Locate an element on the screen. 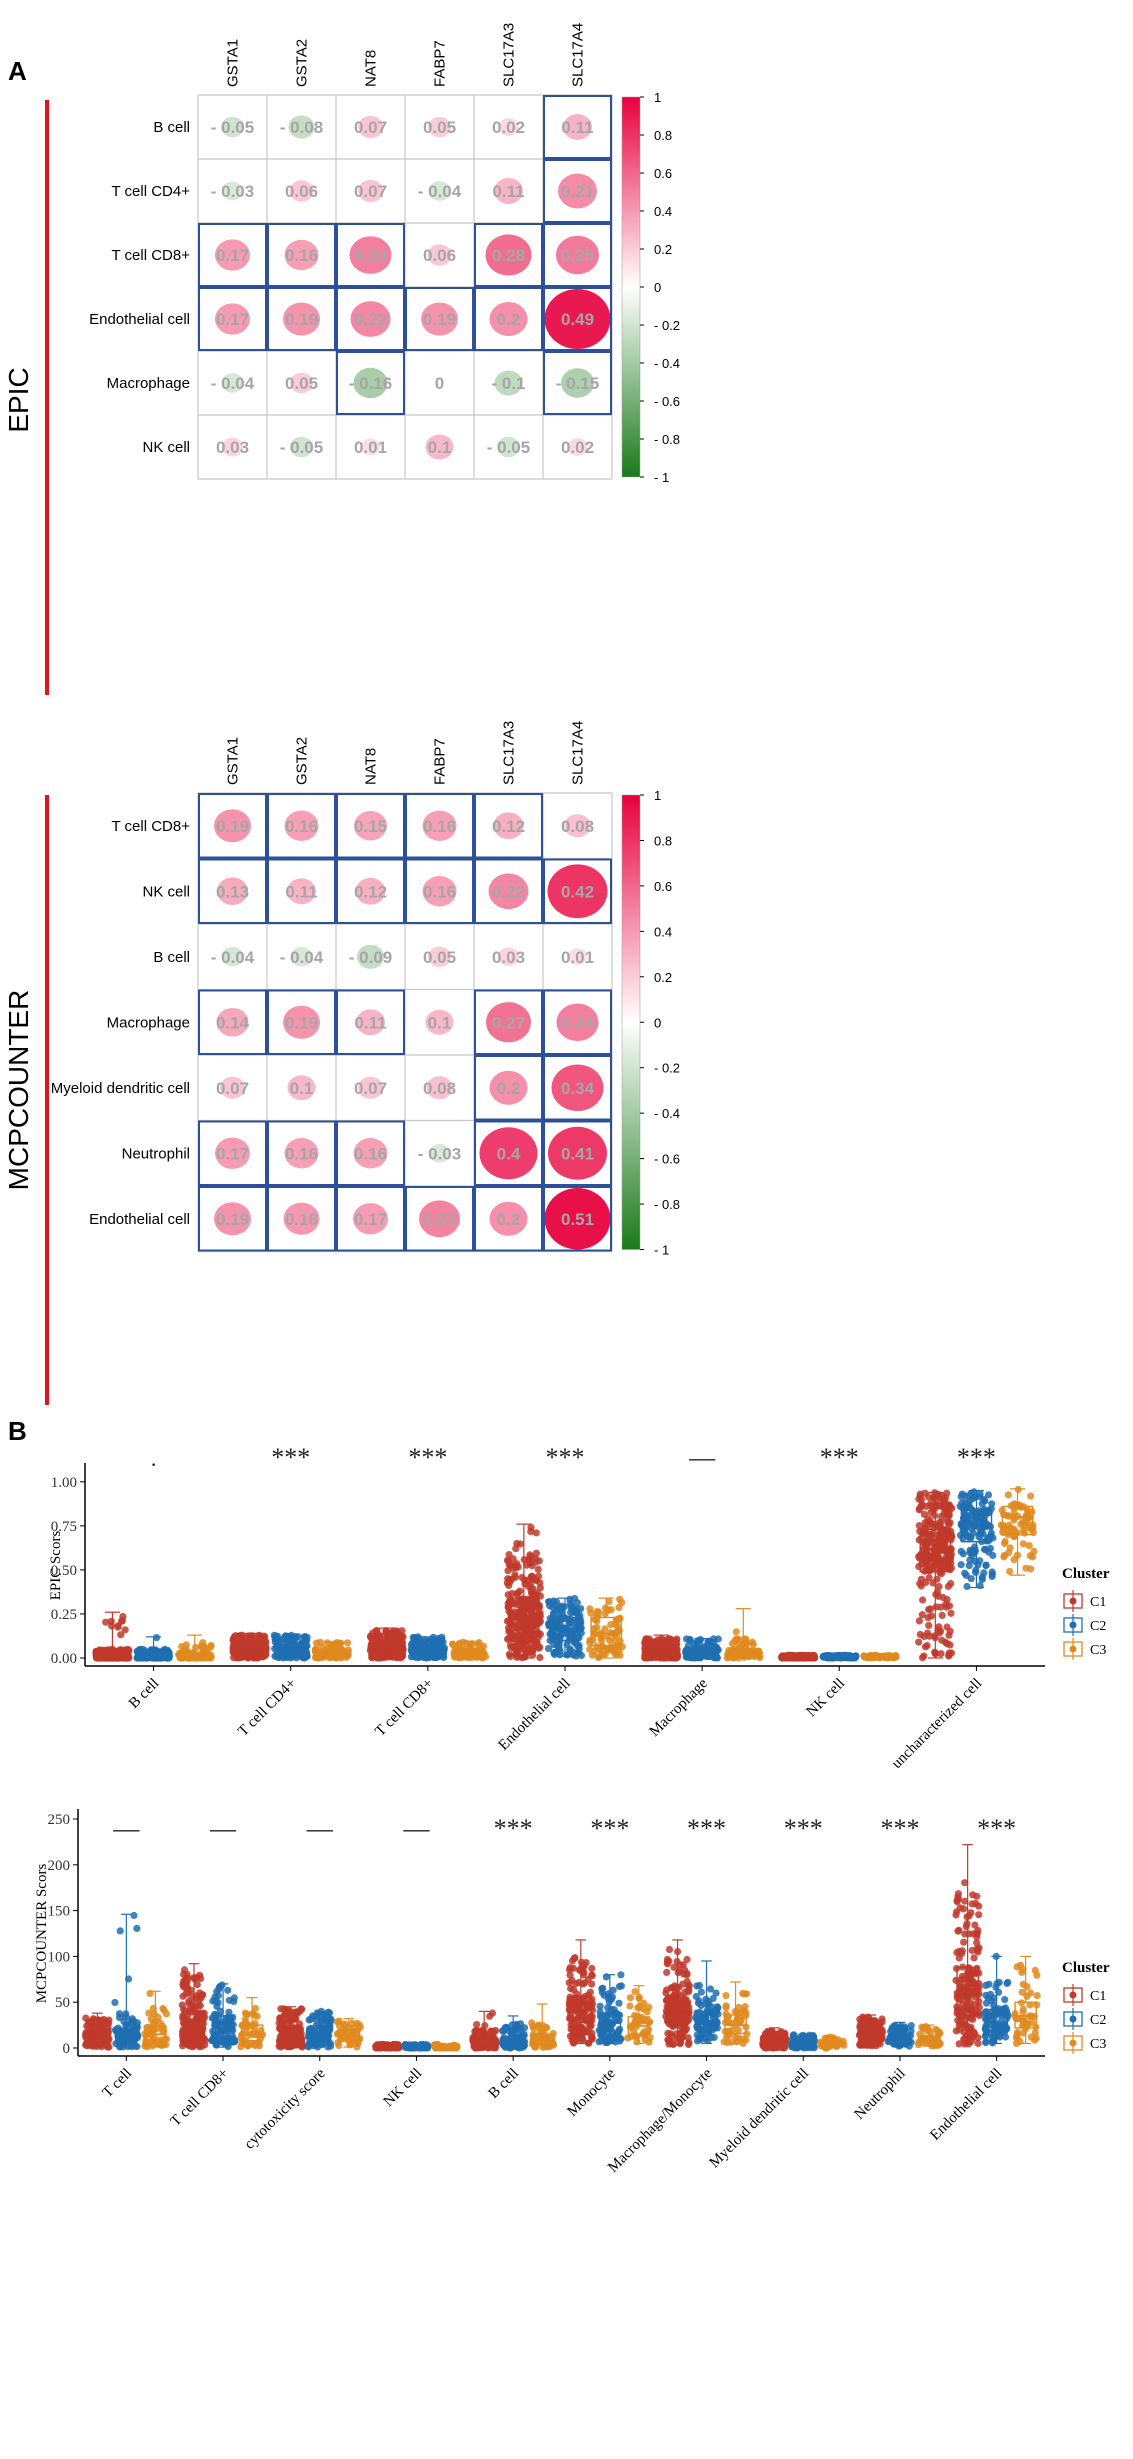 The width and height of the screenshot is (1133, 2459). correlation-value: 0.49 is located at coordinates (577, 319).